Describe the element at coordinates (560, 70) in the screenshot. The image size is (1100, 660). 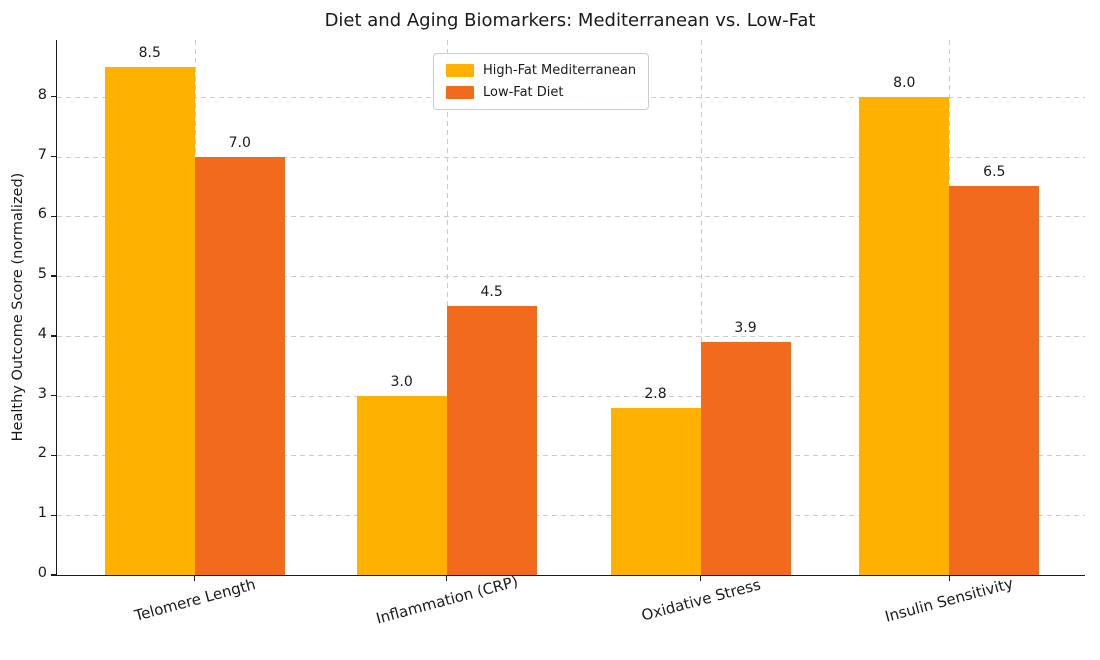
I see `legend-label: High-Fat Mediterranean` at that location.